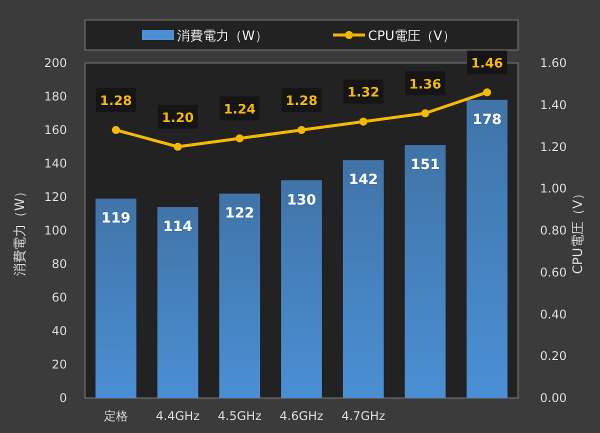 This screenshot has height=433, width=600. Describe the element at coordinates (116, 218) in the screenshot. I see `data-label: 119` at that location.